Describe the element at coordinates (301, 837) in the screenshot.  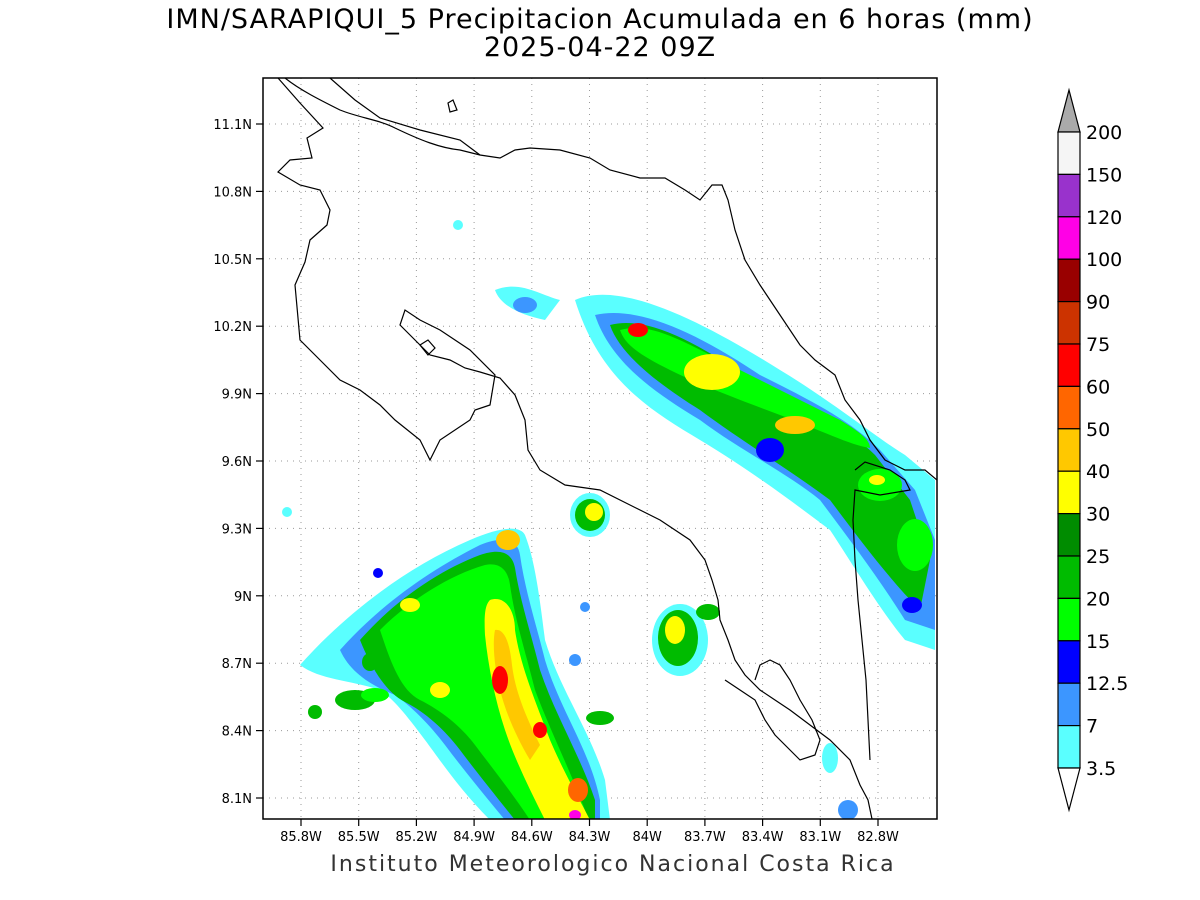
I see `lon-tick-label: 85.8W` at that location.